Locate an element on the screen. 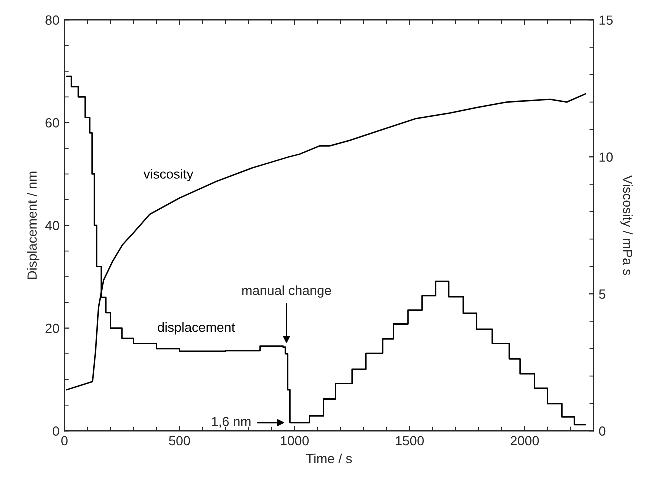 Image resolution: width=647 pixels, height=479 pixels. y2-tick-label: 15 is located at coordinates (606, 21).